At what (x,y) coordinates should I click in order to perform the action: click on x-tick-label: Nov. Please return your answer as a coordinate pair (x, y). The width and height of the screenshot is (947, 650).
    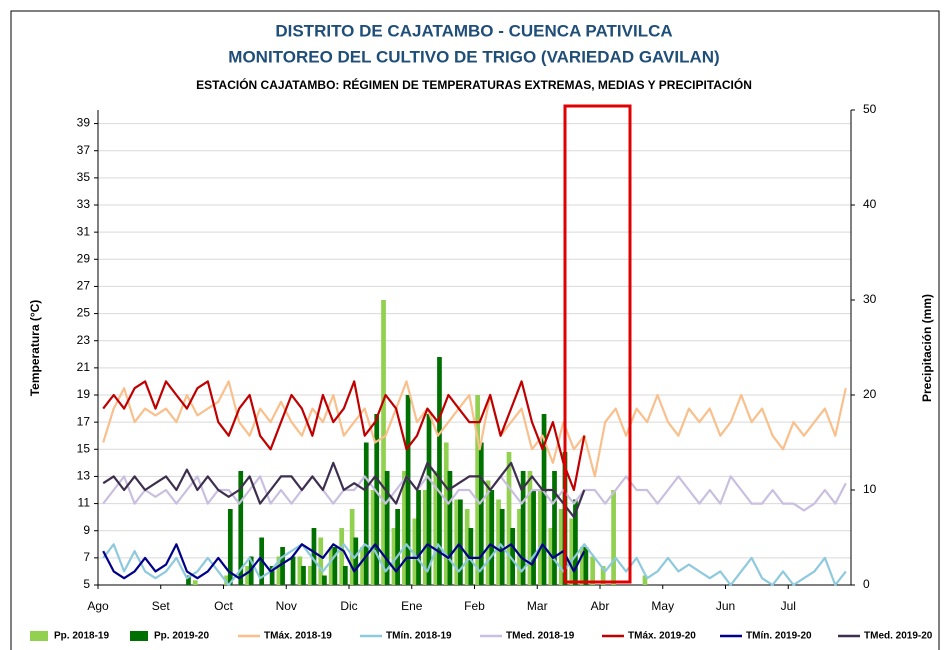
    Looking at the image, I should click on (286, 606).